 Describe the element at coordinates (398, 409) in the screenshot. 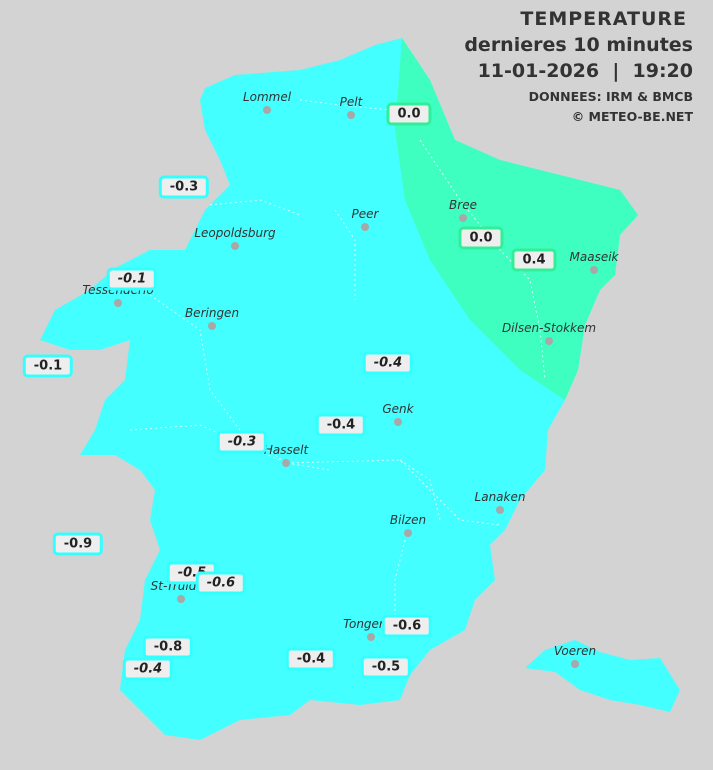

I see `city-label: Genk` at that location.